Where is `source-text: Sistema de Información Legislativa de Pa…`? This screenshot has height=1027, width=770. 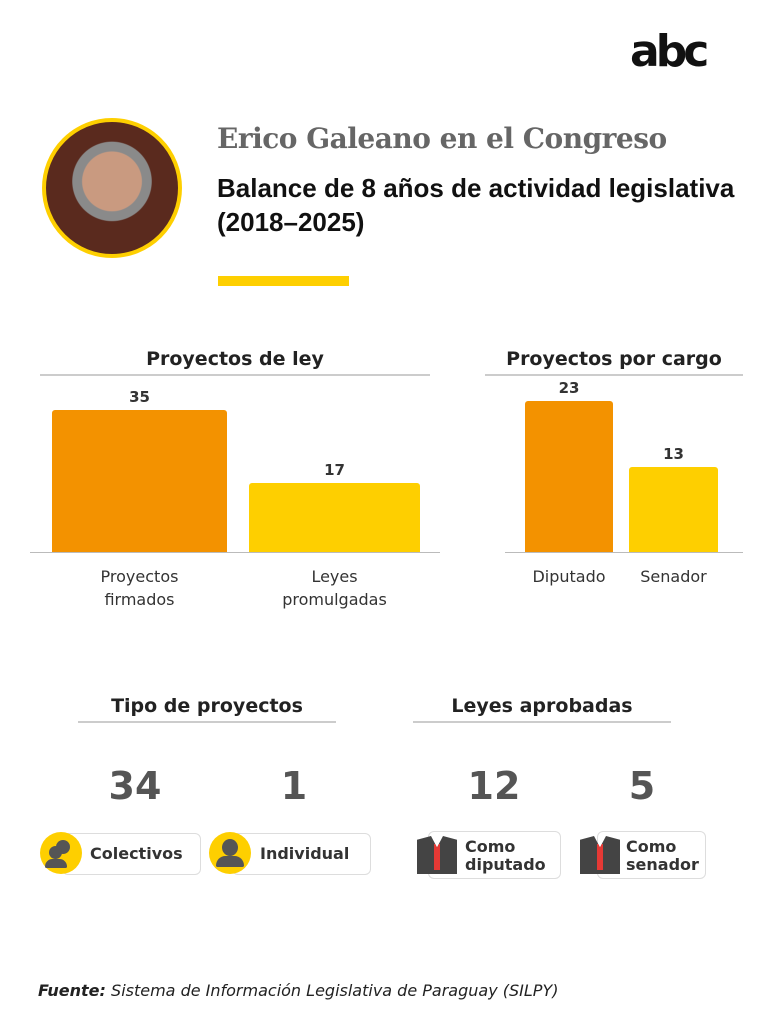 source-text: Sistema de Información Legislativa de Pa… is located at coordinates (335, 990).